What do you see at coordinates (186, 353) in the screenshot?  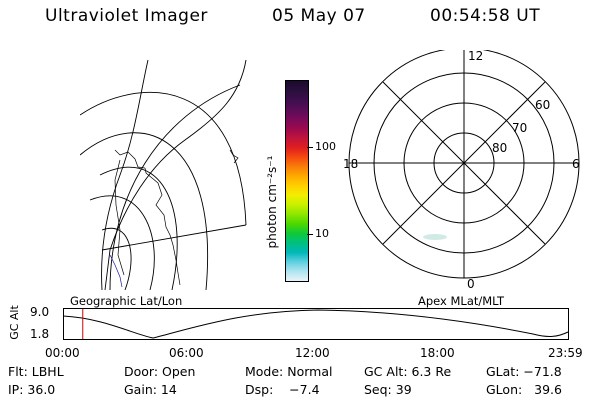 I see `x-tick-0600: 06:00` at bounding box center [186, 353].